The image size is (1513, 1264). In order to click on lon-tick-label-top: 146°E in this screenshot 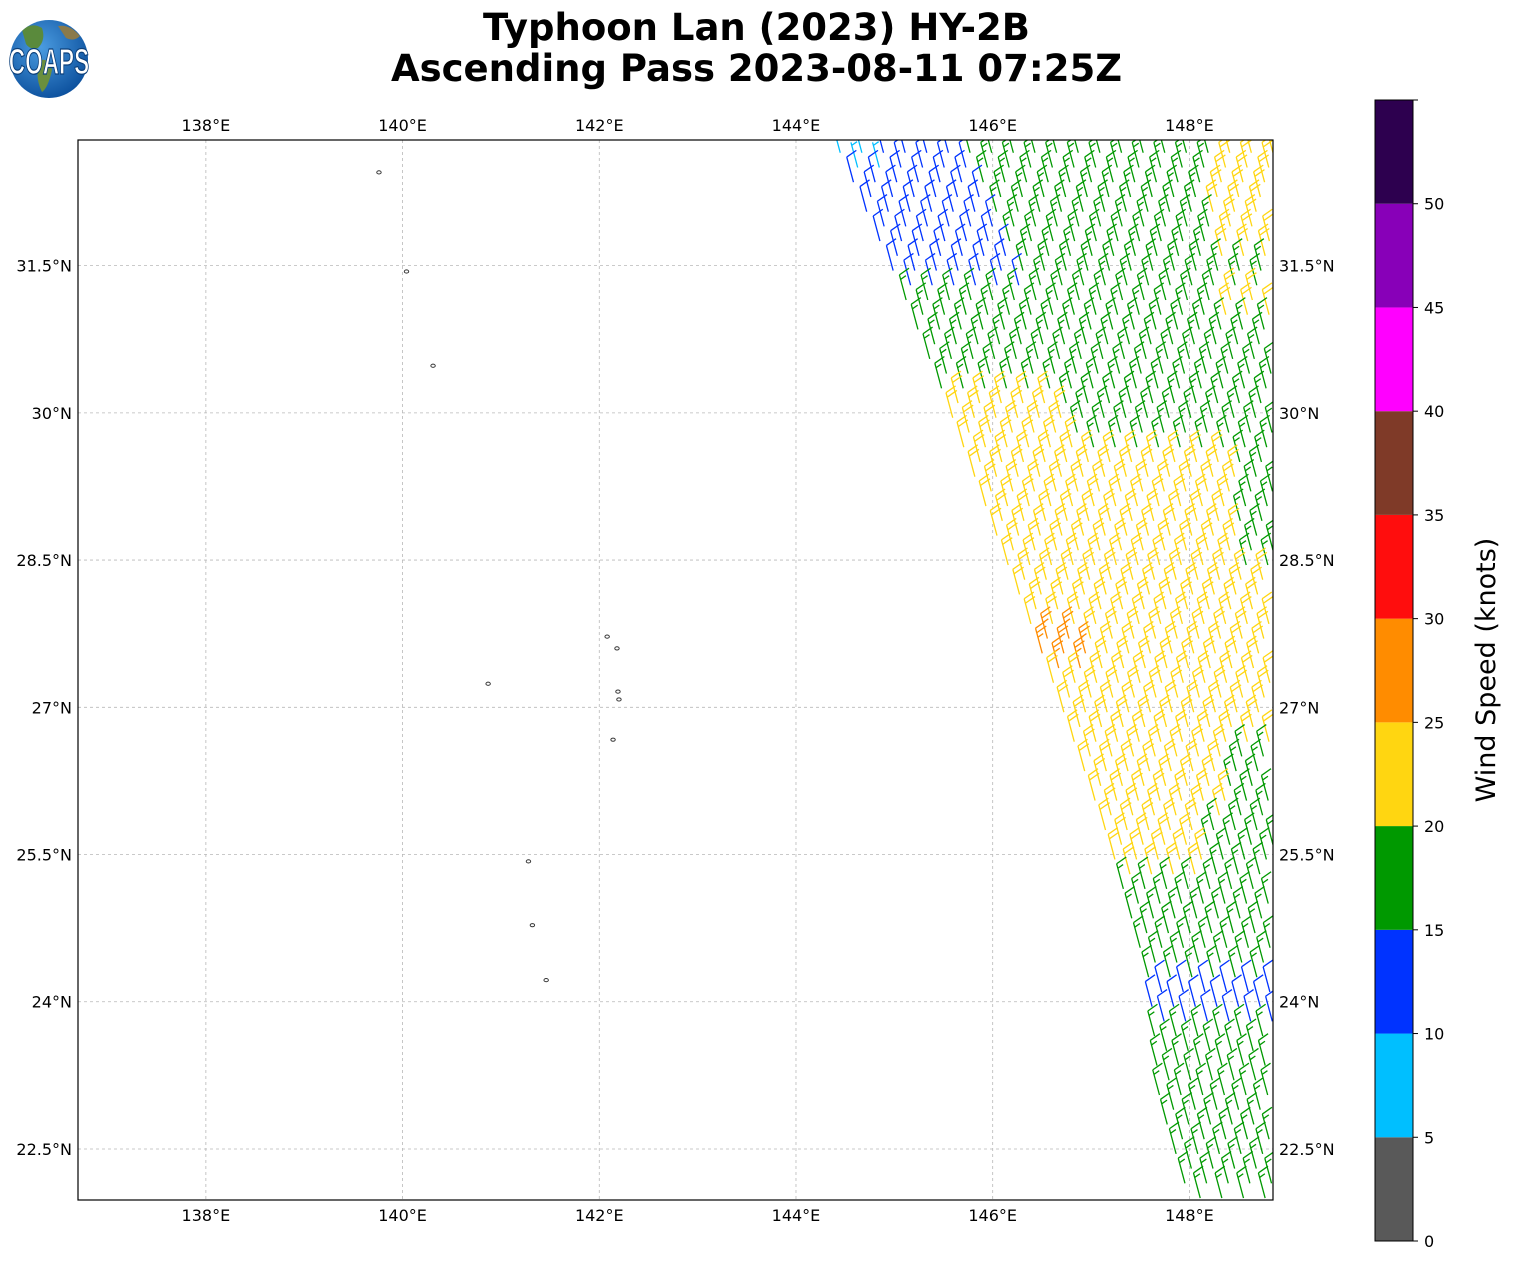, I will do `click(992, 125)`.